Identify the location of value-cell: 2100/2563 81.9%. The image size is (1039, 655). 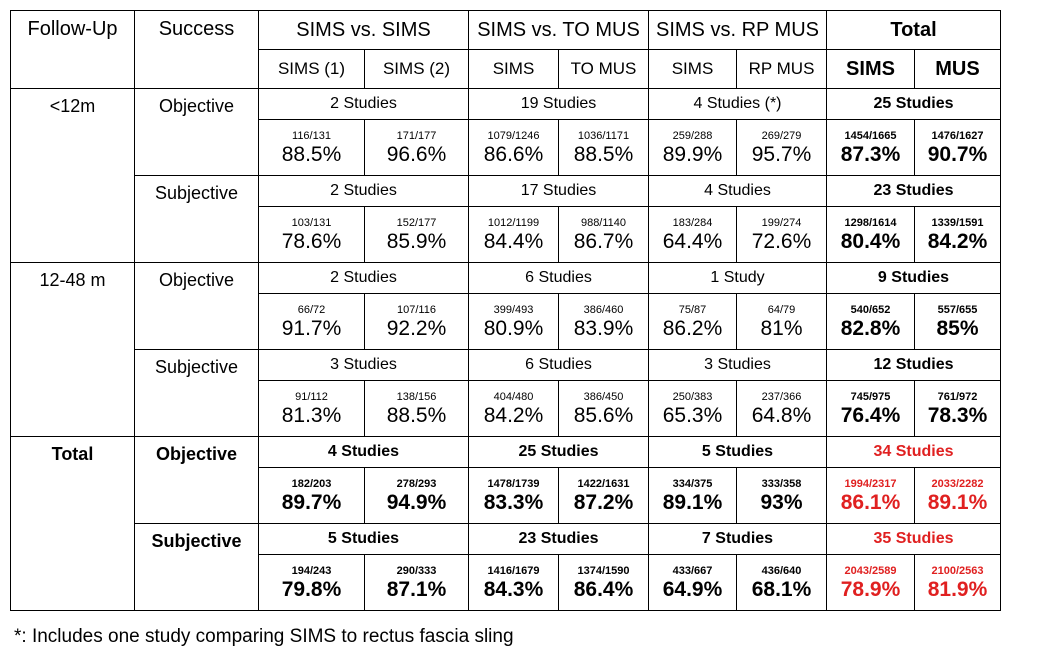
(957, 582).